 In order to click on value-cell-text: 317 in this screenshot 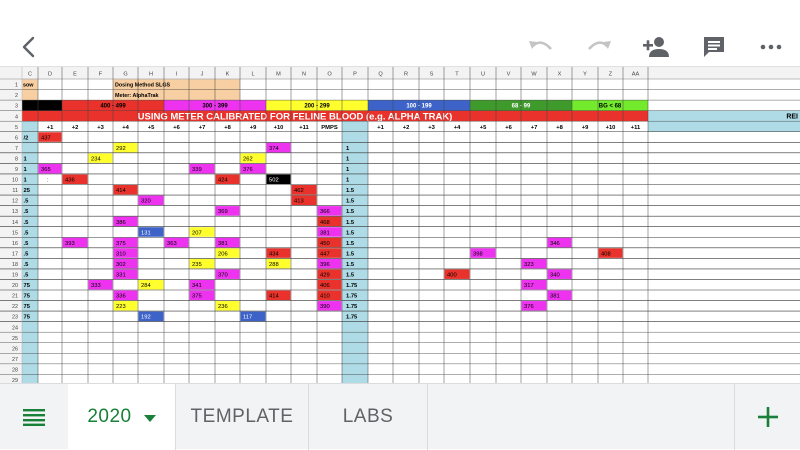, I will do `click(529, 286)`.